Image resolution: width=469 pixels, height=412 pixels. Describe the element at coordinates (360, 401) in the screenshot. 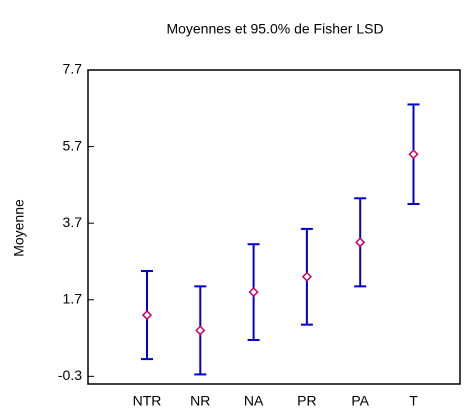

I see `x-tick-label: PA` at that location.